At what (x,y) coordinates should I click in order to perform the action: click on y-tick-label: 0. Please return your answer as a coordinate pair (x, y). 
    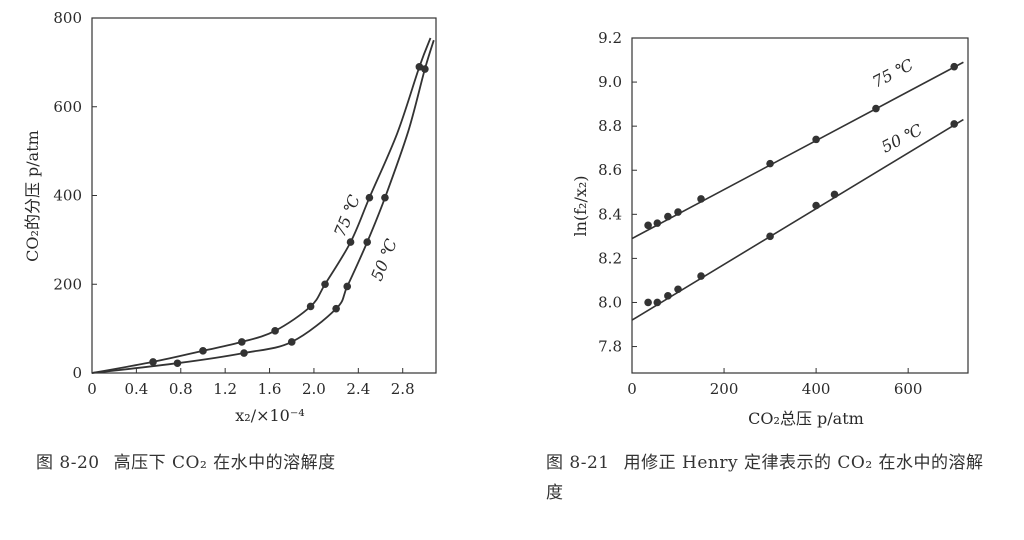
    Looking at the image, I should click on (77, 373).